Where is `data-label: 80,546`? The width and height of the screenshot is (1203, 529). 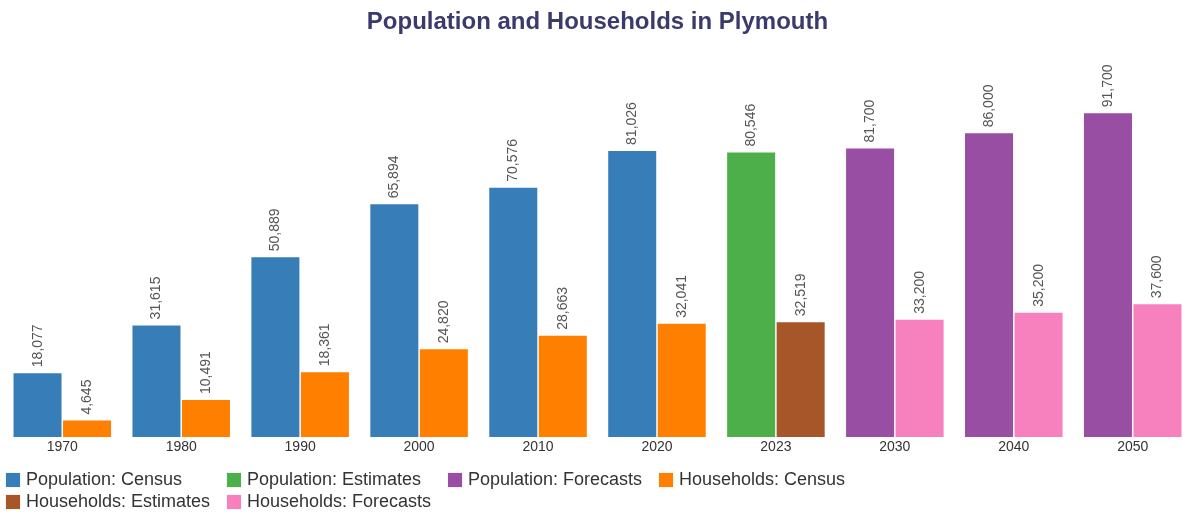
data-label: 80,546 is located at coordinates (750, 125).